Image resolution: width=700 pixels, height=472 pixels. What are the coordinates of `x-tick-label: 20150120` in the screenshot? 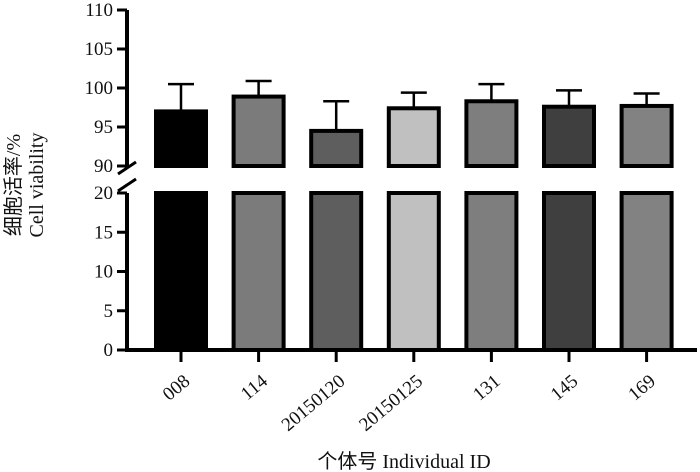 It's located at (314, 403).